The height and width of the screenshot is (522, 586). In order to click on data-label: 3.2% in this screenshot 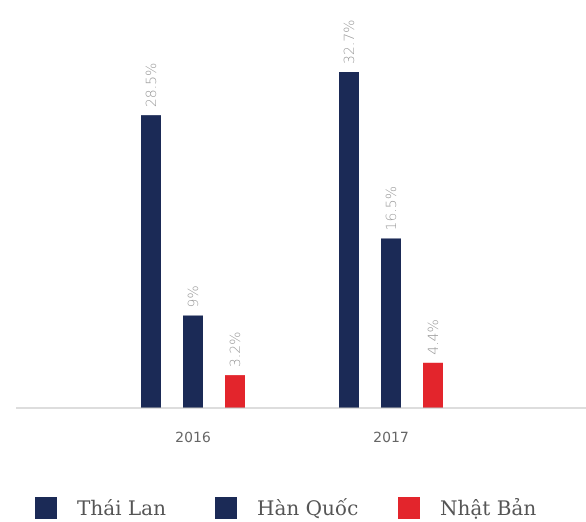, I will do `click(236, 350)`.